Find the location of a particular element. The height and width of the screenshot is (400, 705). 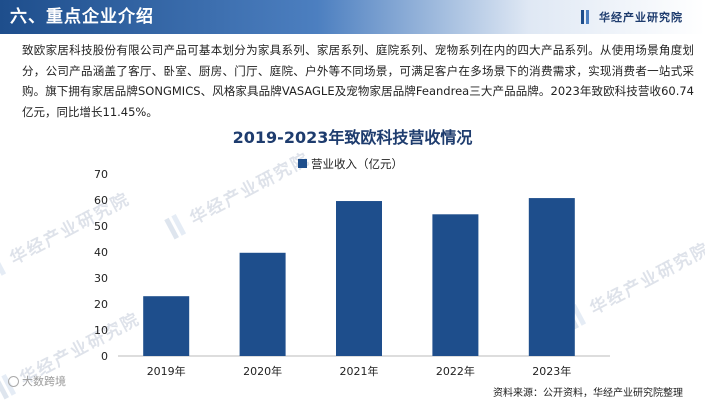

footer-brand-icon is located at coordinates (13, 381).